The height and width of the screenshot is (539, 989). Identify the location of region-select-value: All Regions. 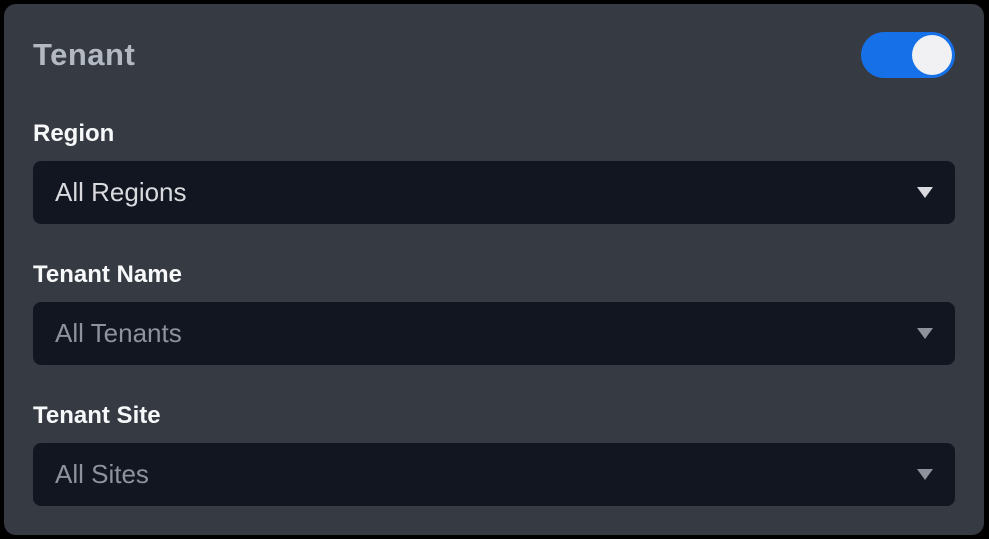
(121, 192).